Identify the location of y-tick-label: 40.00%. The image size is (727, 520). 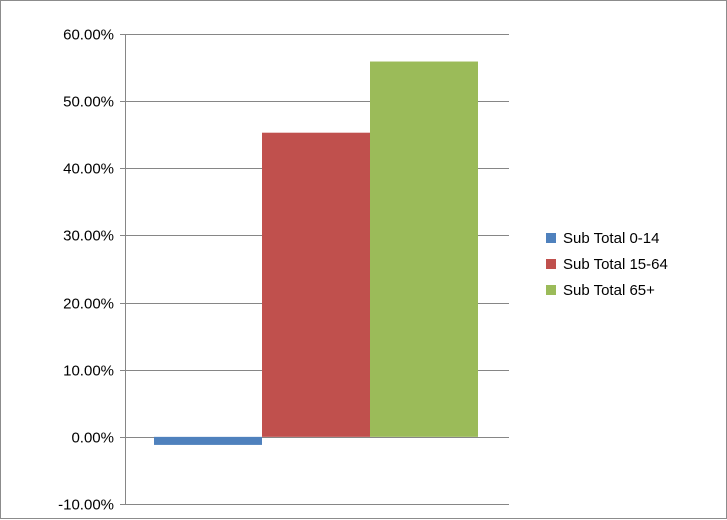
(88, 169).